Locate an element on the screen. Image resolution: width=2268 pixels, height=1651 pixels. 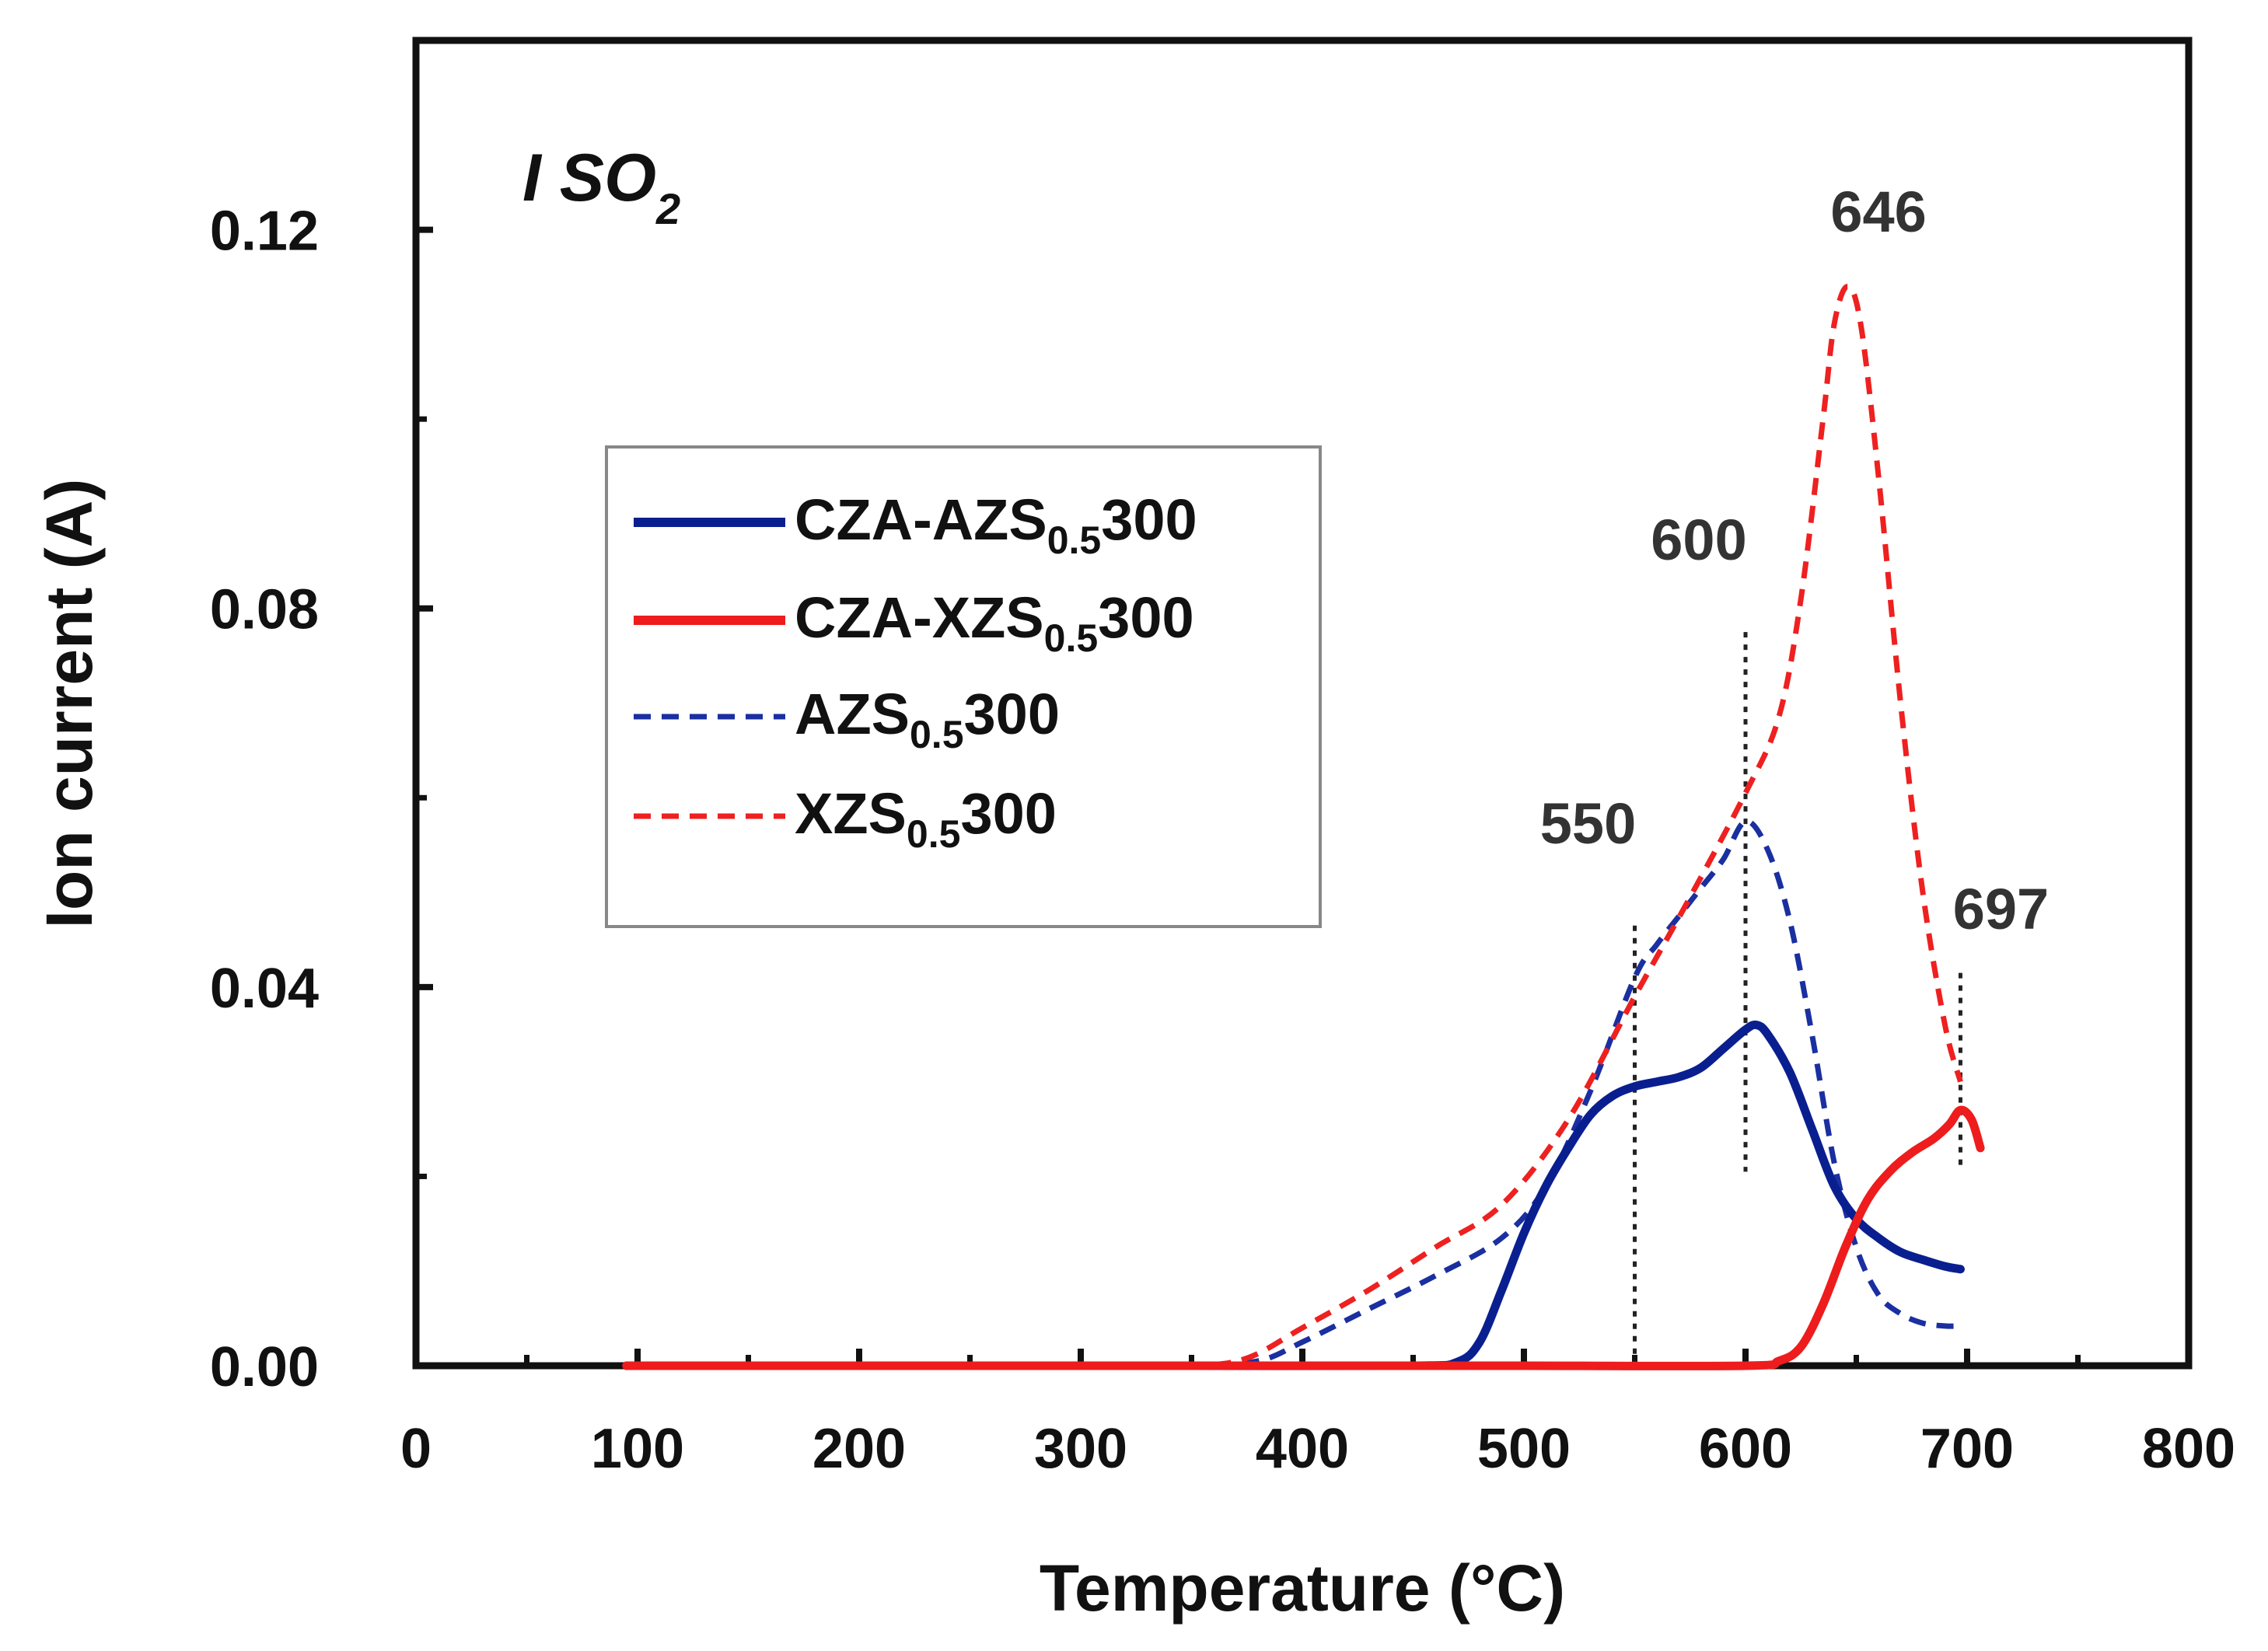
x-tick-label: 600 is located at coordinates (1745, 1449).